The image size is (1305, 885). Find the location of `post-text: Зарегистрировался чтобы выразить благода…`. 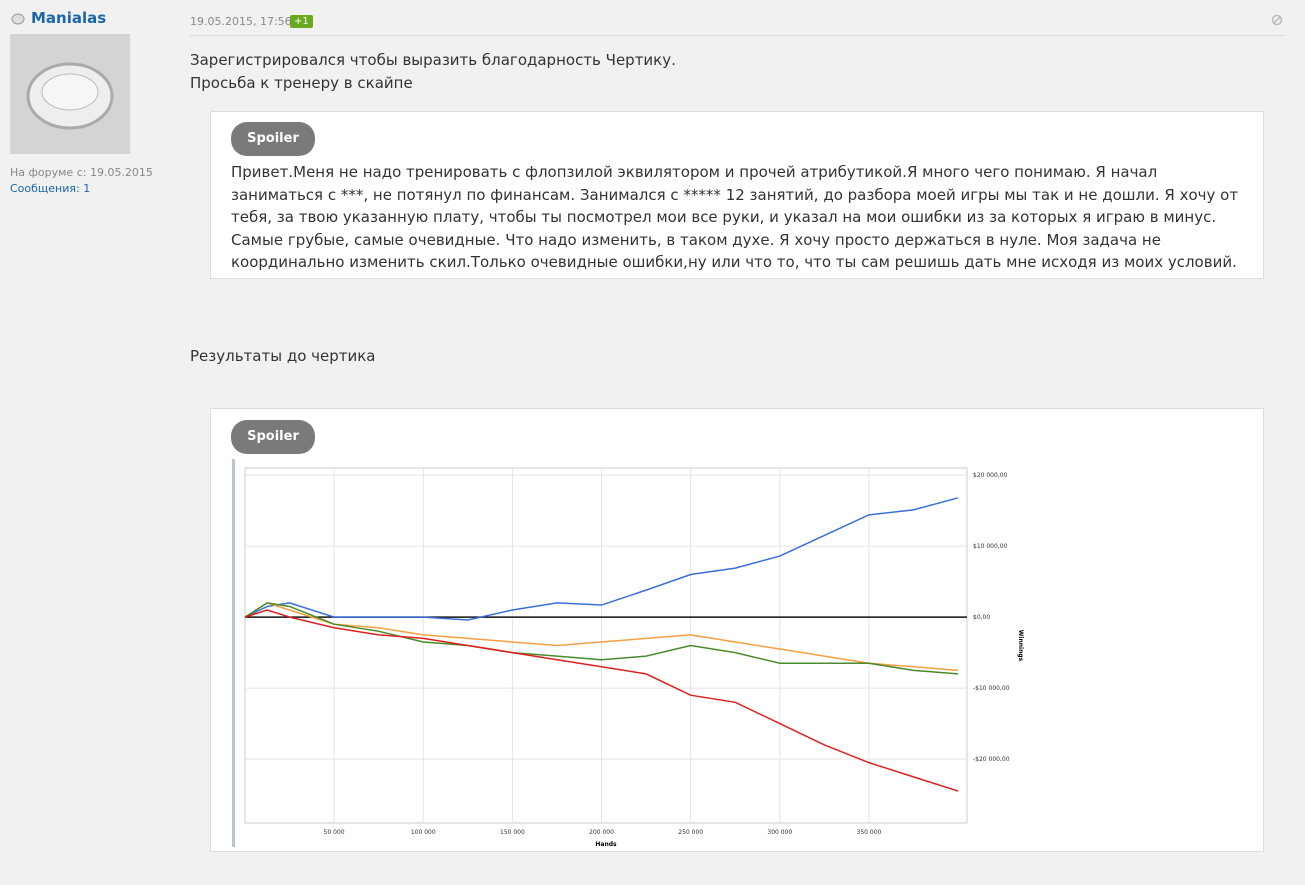

post-text: Зарегистрировался чтобы выразить благода… is located at coordinates (433, 72).